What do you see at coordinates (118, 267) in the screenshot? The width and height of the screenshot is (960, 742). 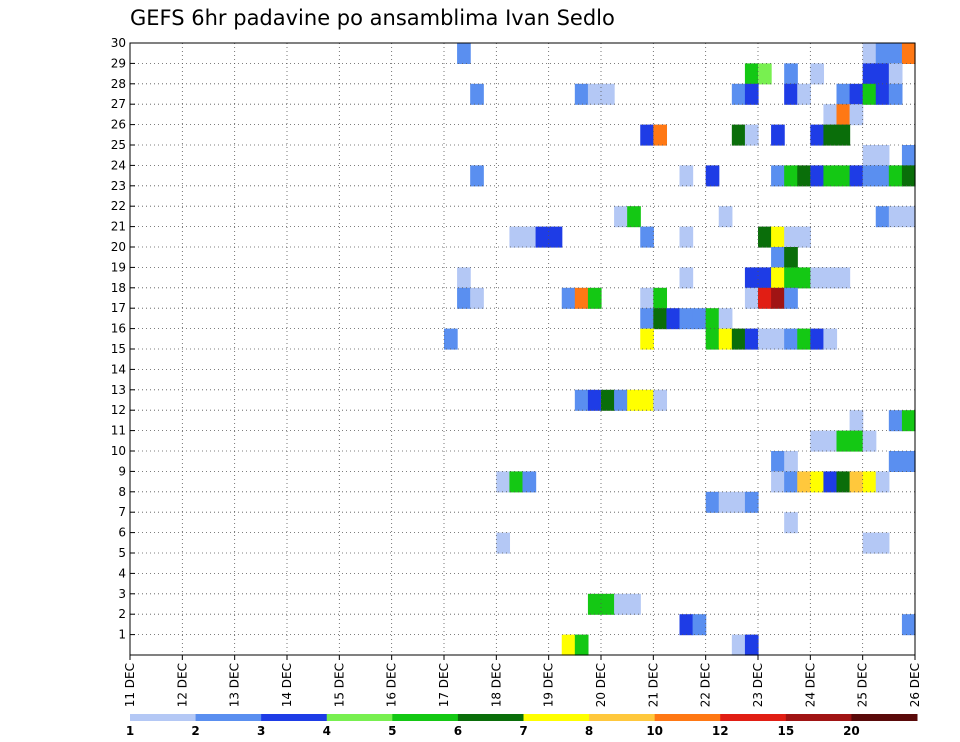 I see `y-tick-label: 19` at bounding box center [118, 267].